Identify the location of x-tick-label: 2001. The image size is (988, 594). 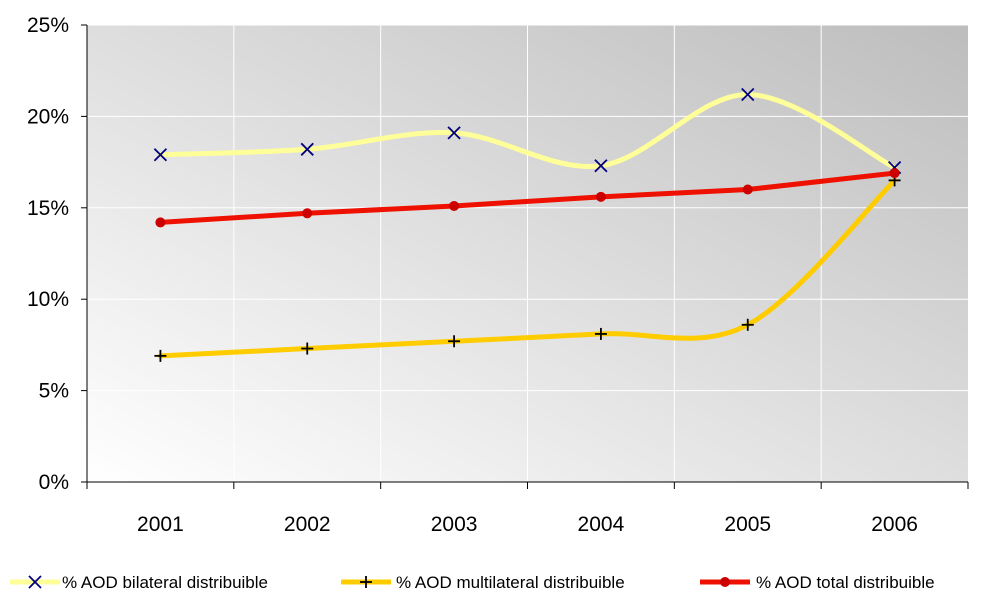
(160, 524).